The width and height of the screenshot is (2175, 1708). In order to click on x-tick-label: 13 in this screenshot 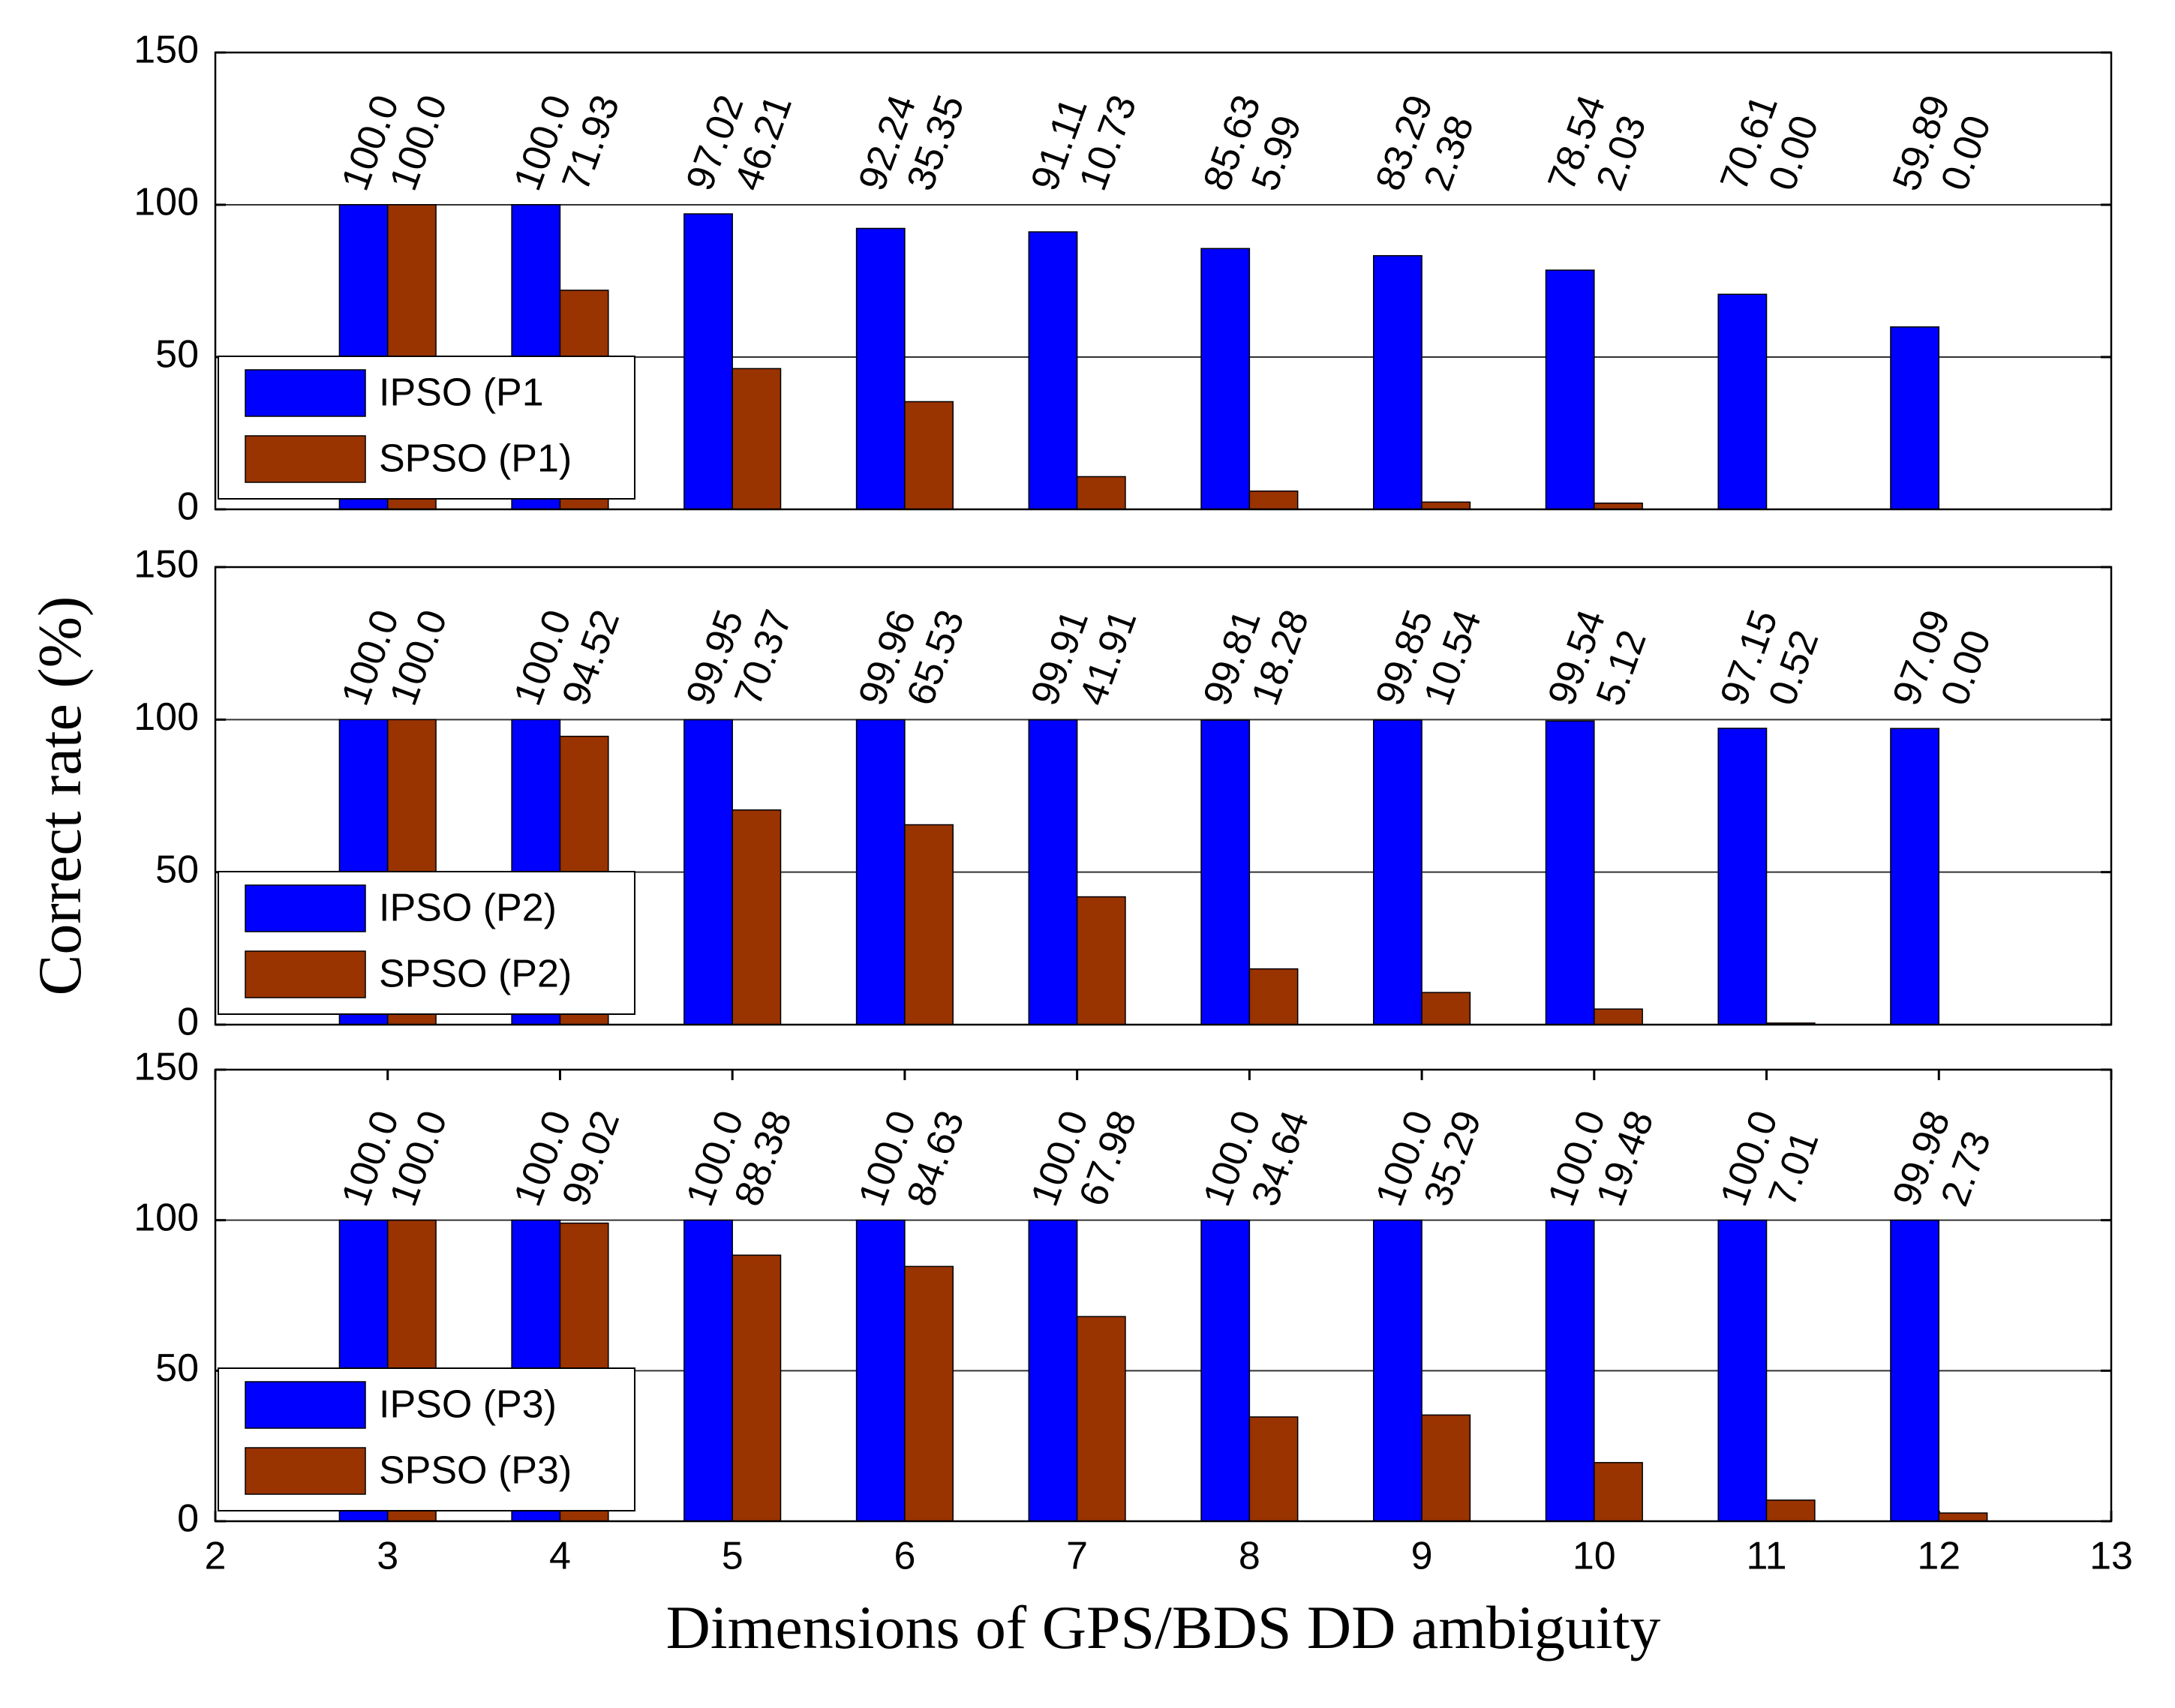, I will do `click(2111, 1556)`.